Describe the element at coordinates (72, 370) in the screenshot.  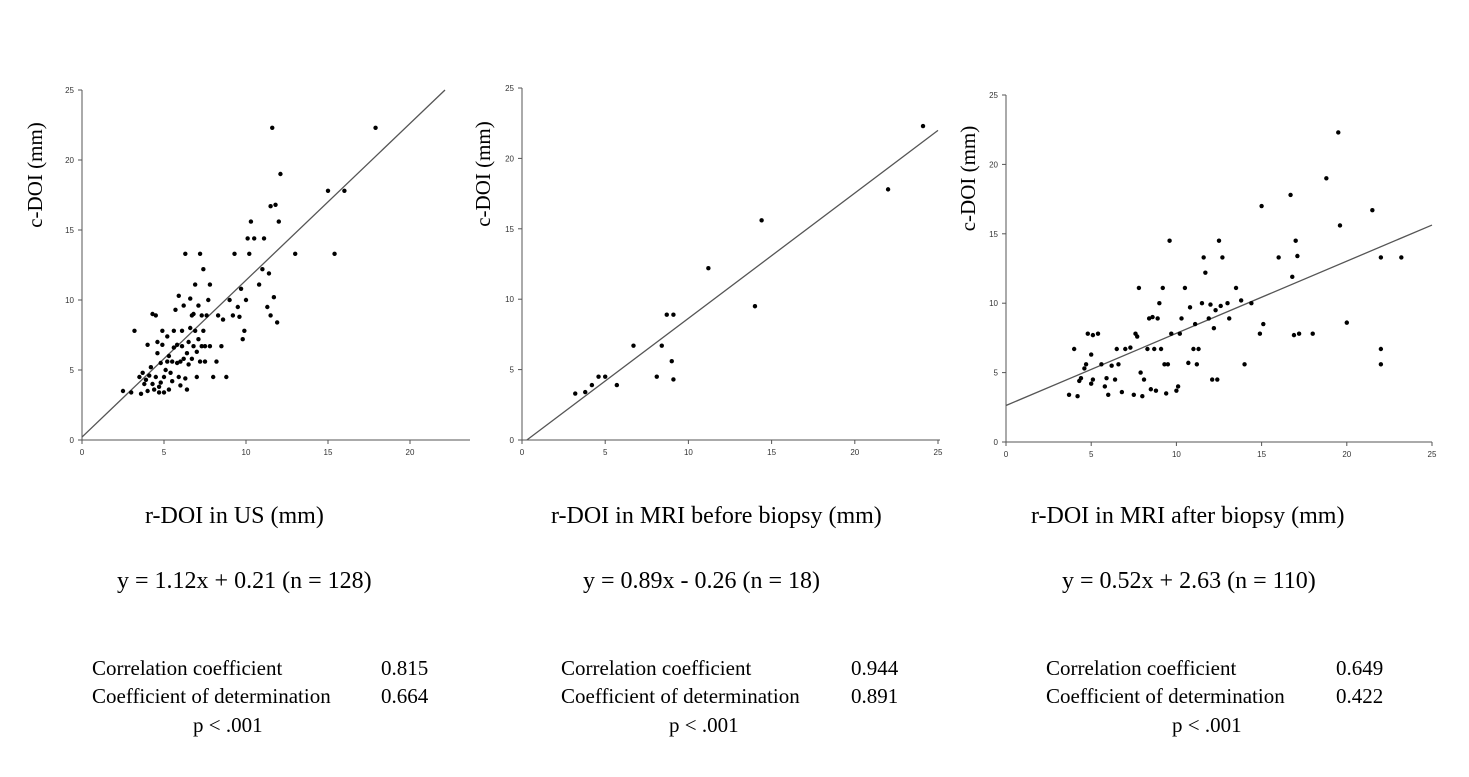
I see `y-tick-label: 5` at that location.